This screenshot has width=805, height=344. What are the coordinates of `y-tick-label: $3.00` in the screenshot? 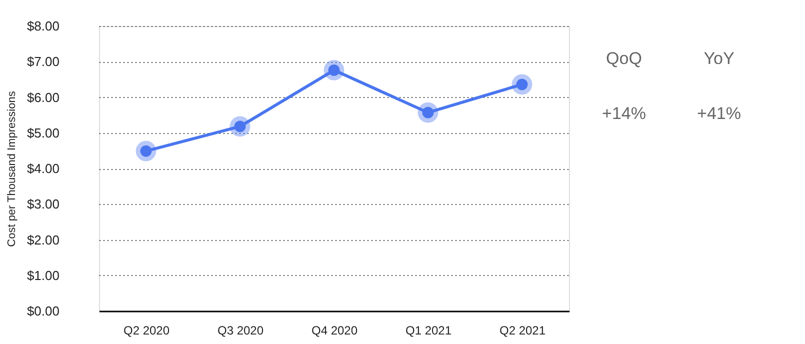 It's located at (43, 204).